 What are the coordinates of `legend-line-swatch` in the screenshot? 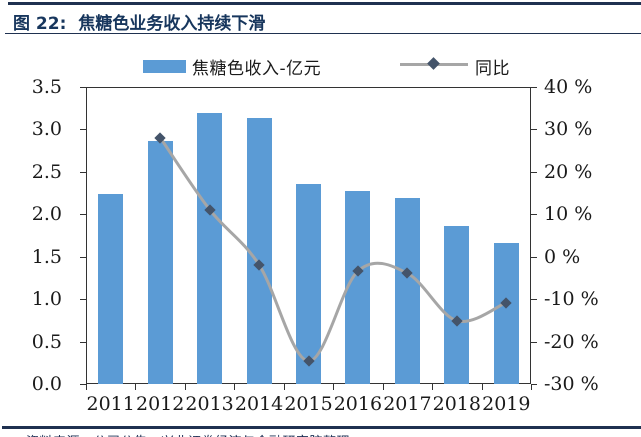 It's located at (434, 63).